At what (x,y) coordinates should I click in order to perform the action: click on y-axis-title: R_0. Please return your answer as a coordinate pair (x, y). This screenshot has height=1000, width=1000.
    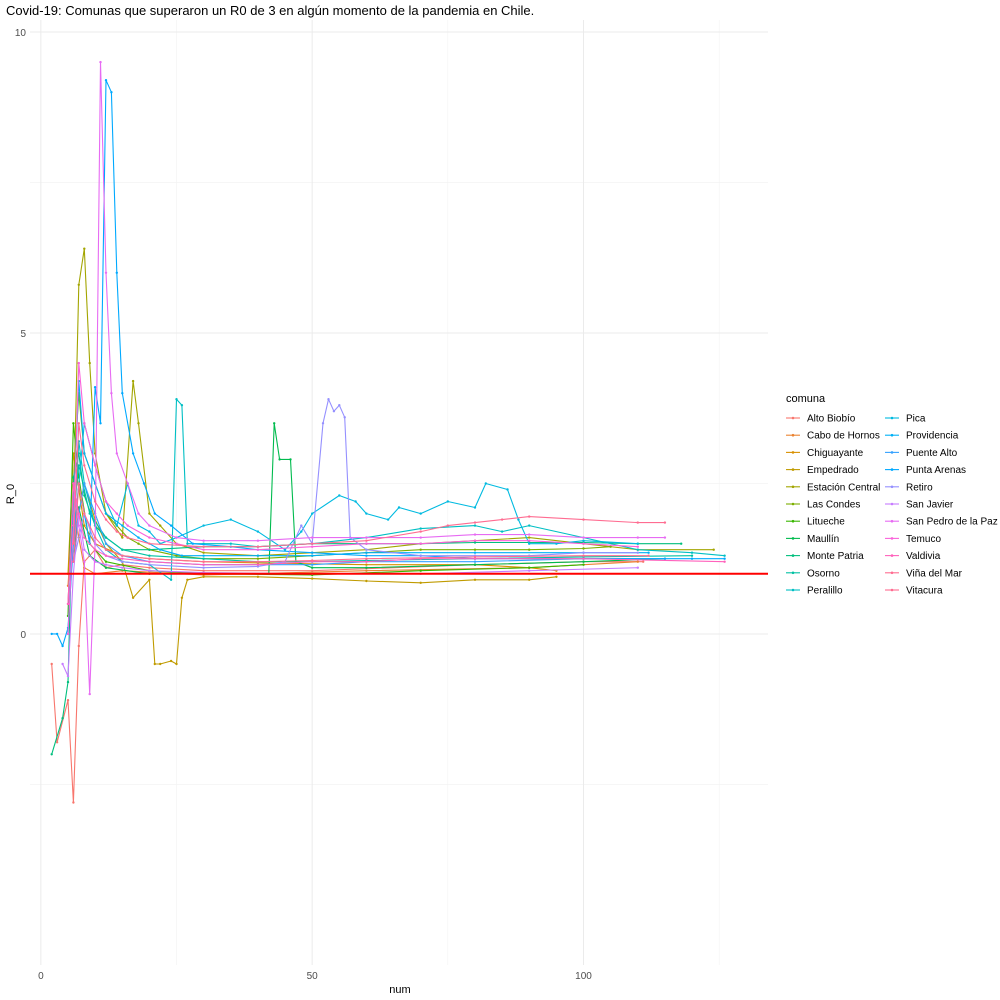
    Looking at the image, I should click on (11, 494).